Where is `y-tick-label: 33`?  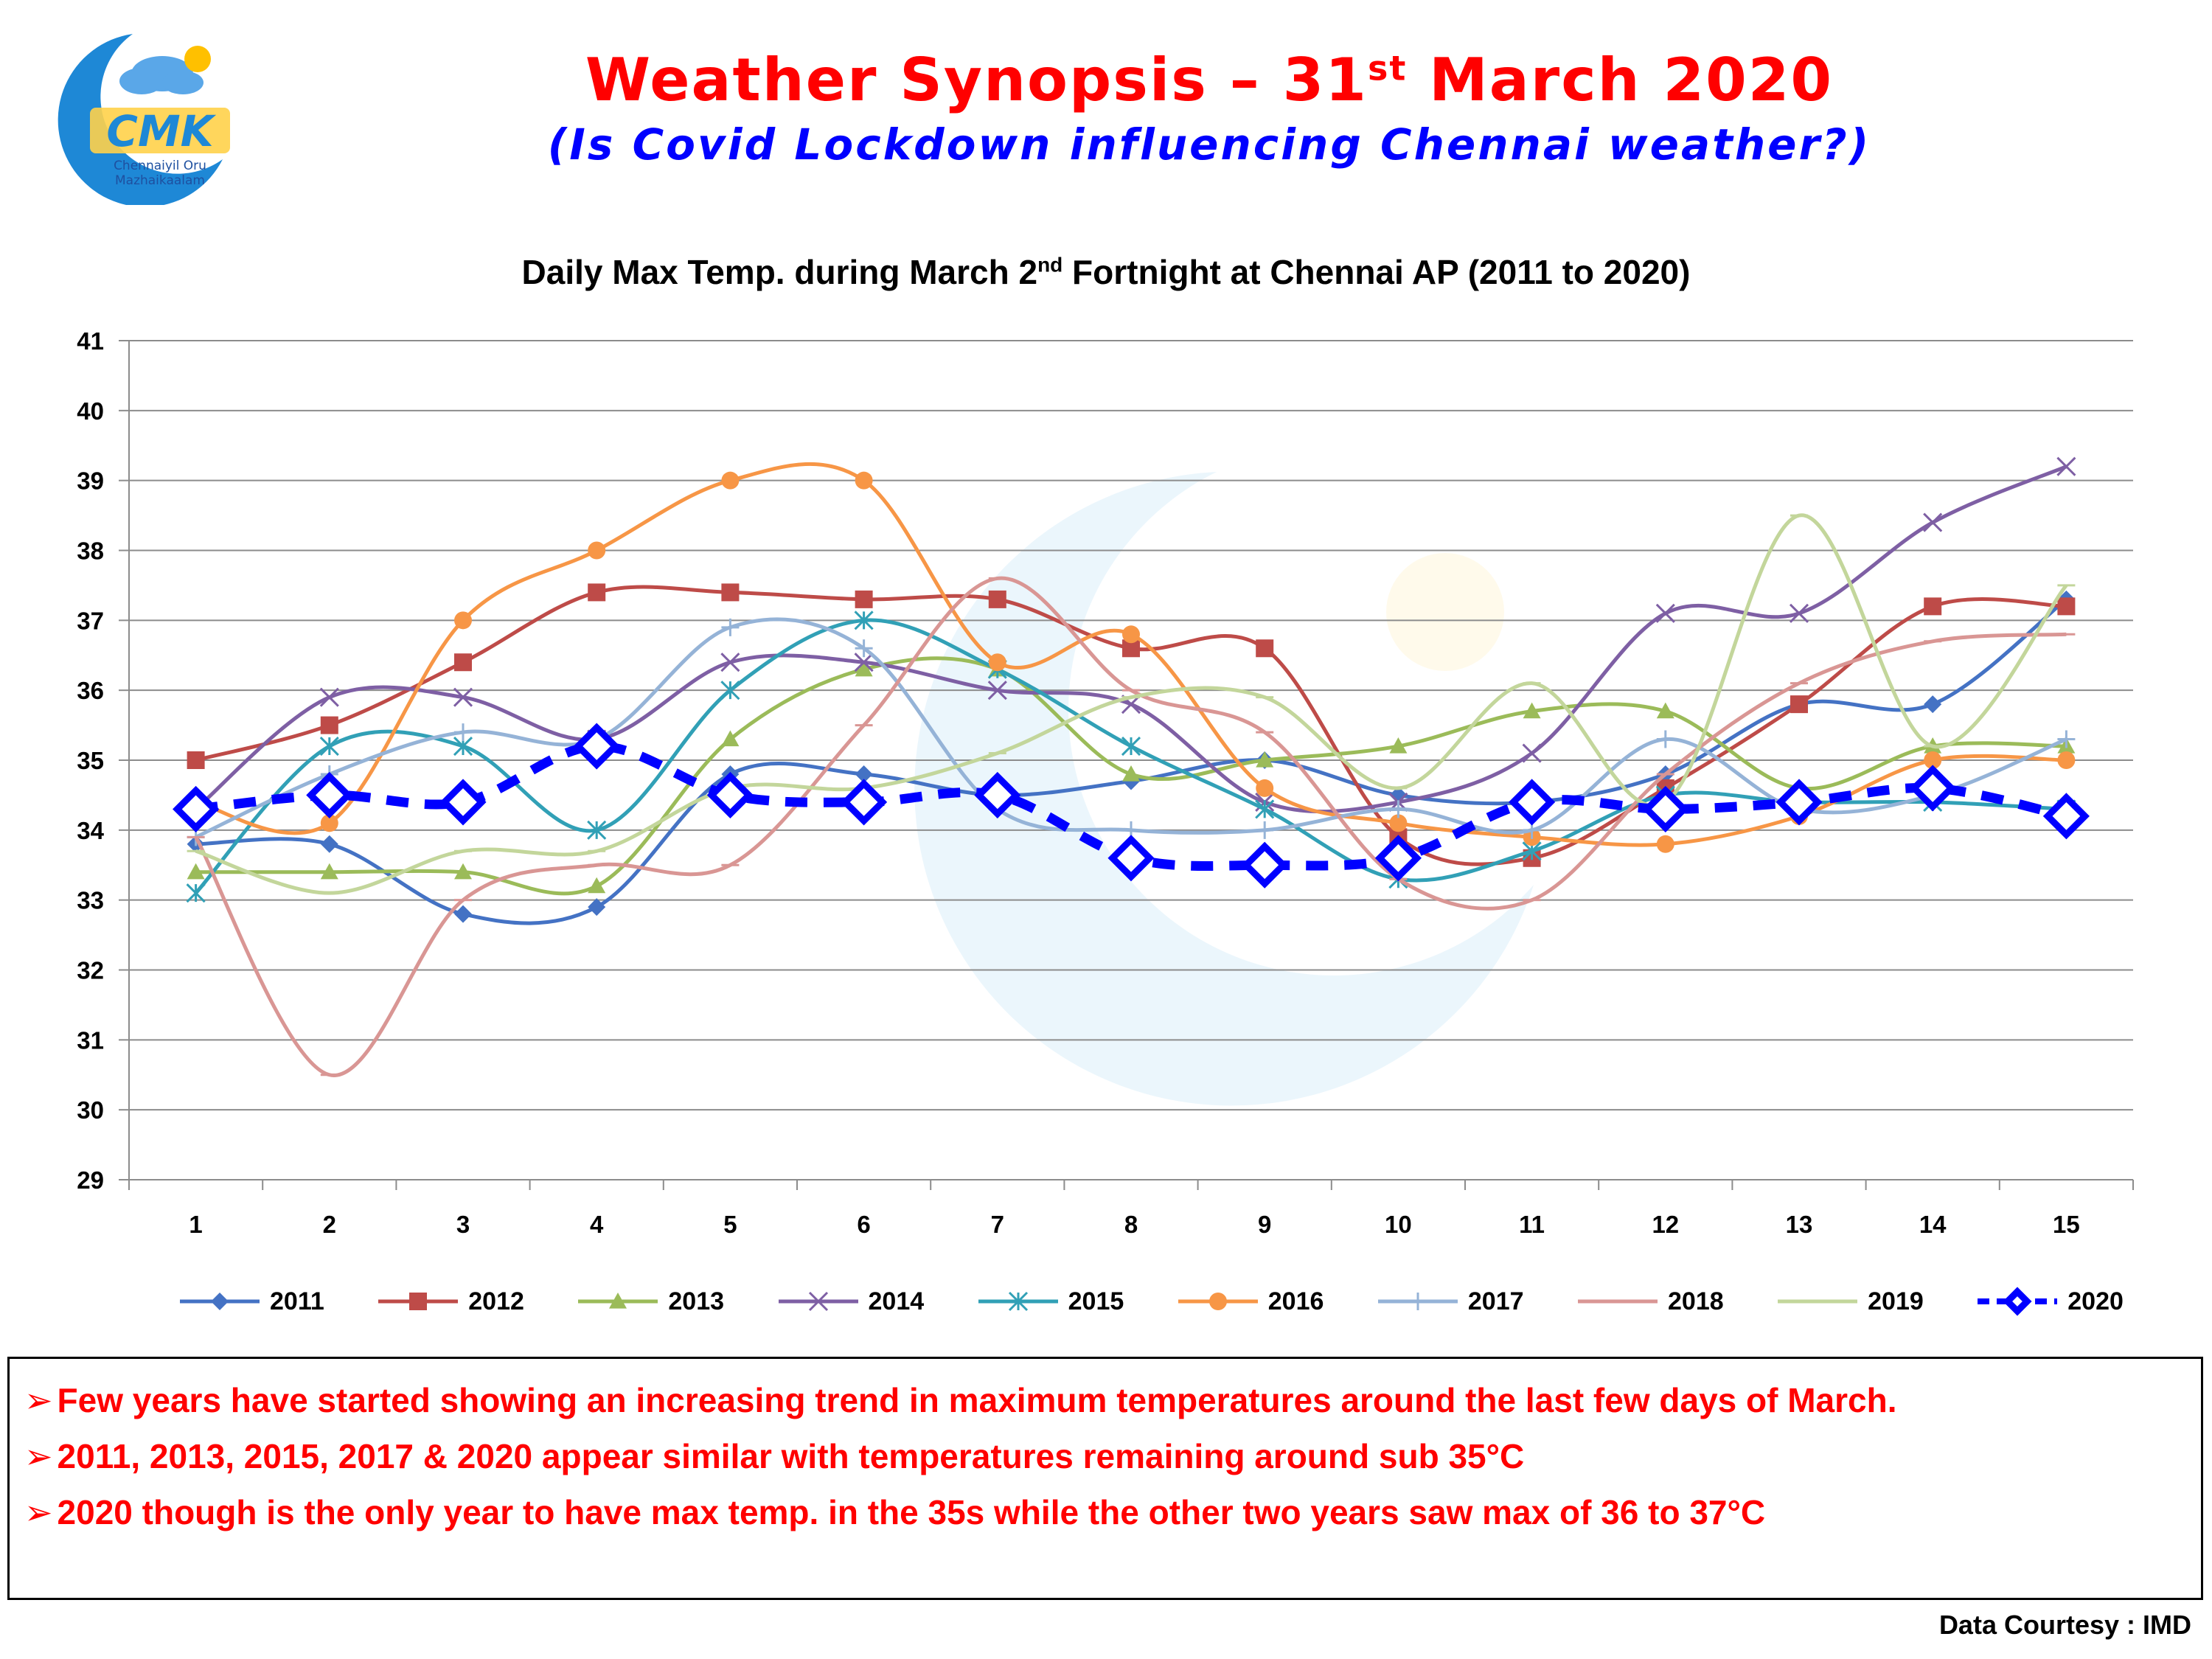 y-tick-label: 33 is located at coordinates (90, 900).